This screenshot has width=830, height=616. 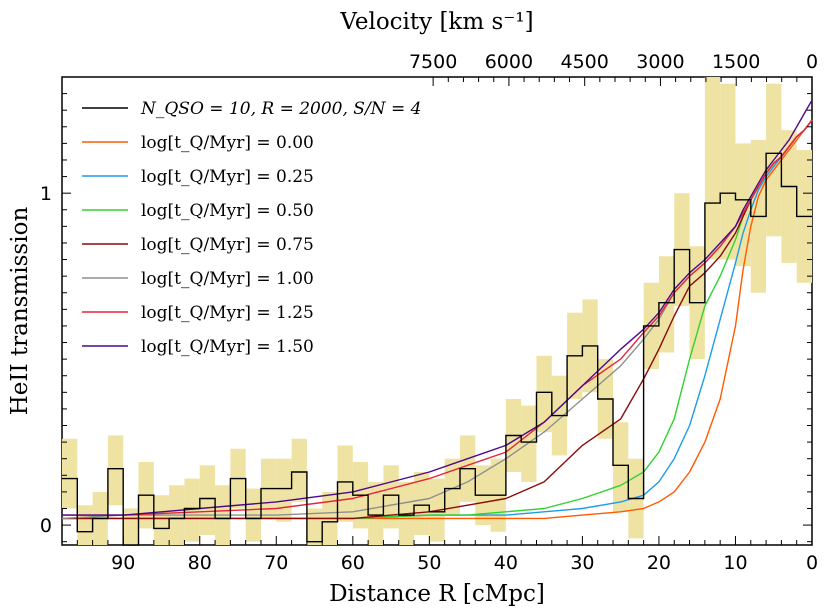 I want to click on top-tick-label: 1500, so click(x=736, y=62).